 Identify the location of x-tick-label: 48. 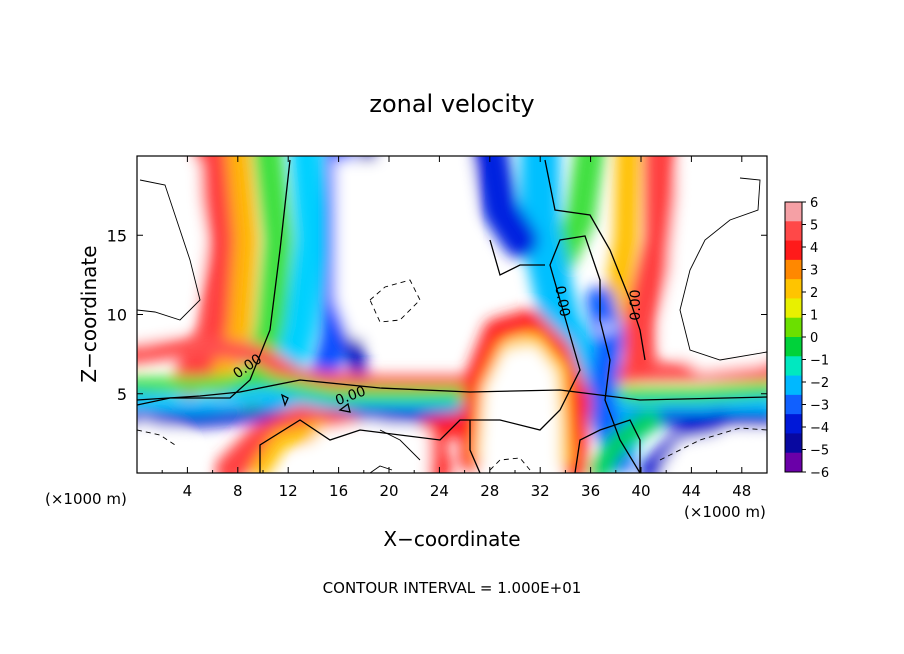
(741, 491).